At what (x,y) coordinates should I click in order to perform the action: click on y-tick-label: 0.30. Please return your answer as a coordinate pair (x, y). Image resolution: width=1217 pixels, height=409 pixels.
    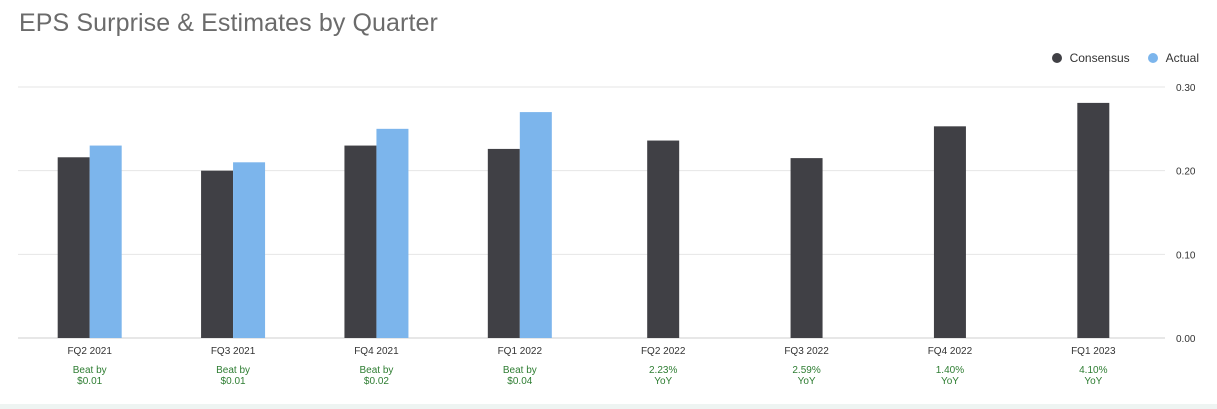
    Looking at the image, I should click on (1186, 88).